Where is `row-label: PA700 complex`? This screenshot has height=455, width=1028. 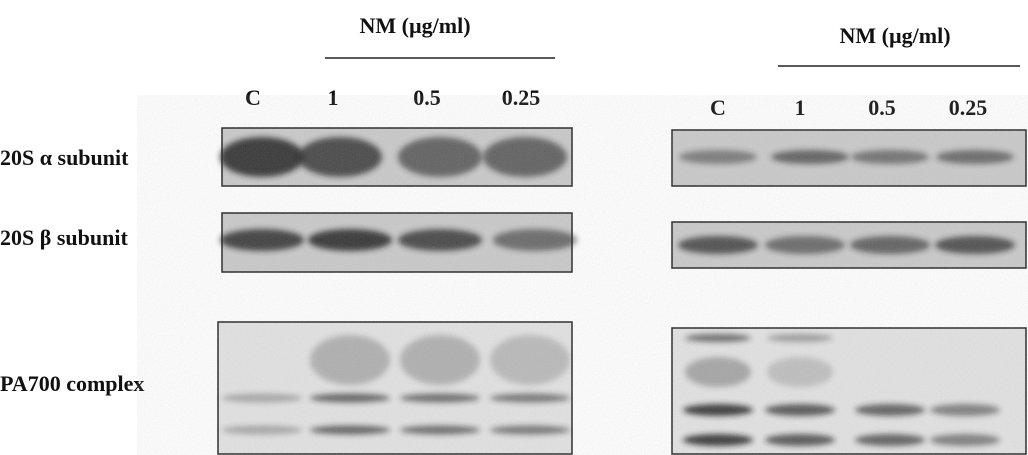
row-label: PA700 complex is located at coordinates (72, 383).